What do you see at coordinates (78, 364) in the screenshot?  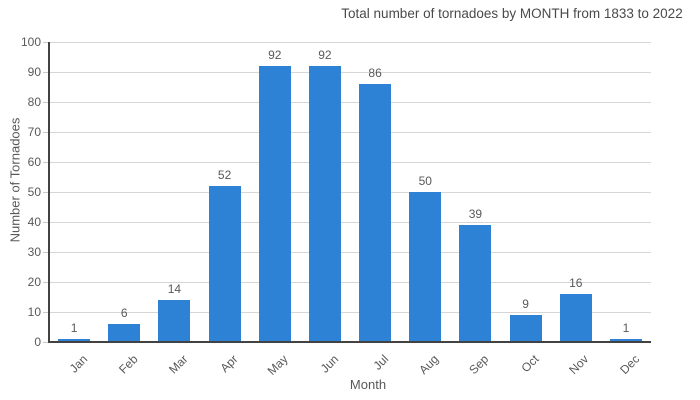 I see `x-tick-label: Jan` at bounding box center [78, 364].